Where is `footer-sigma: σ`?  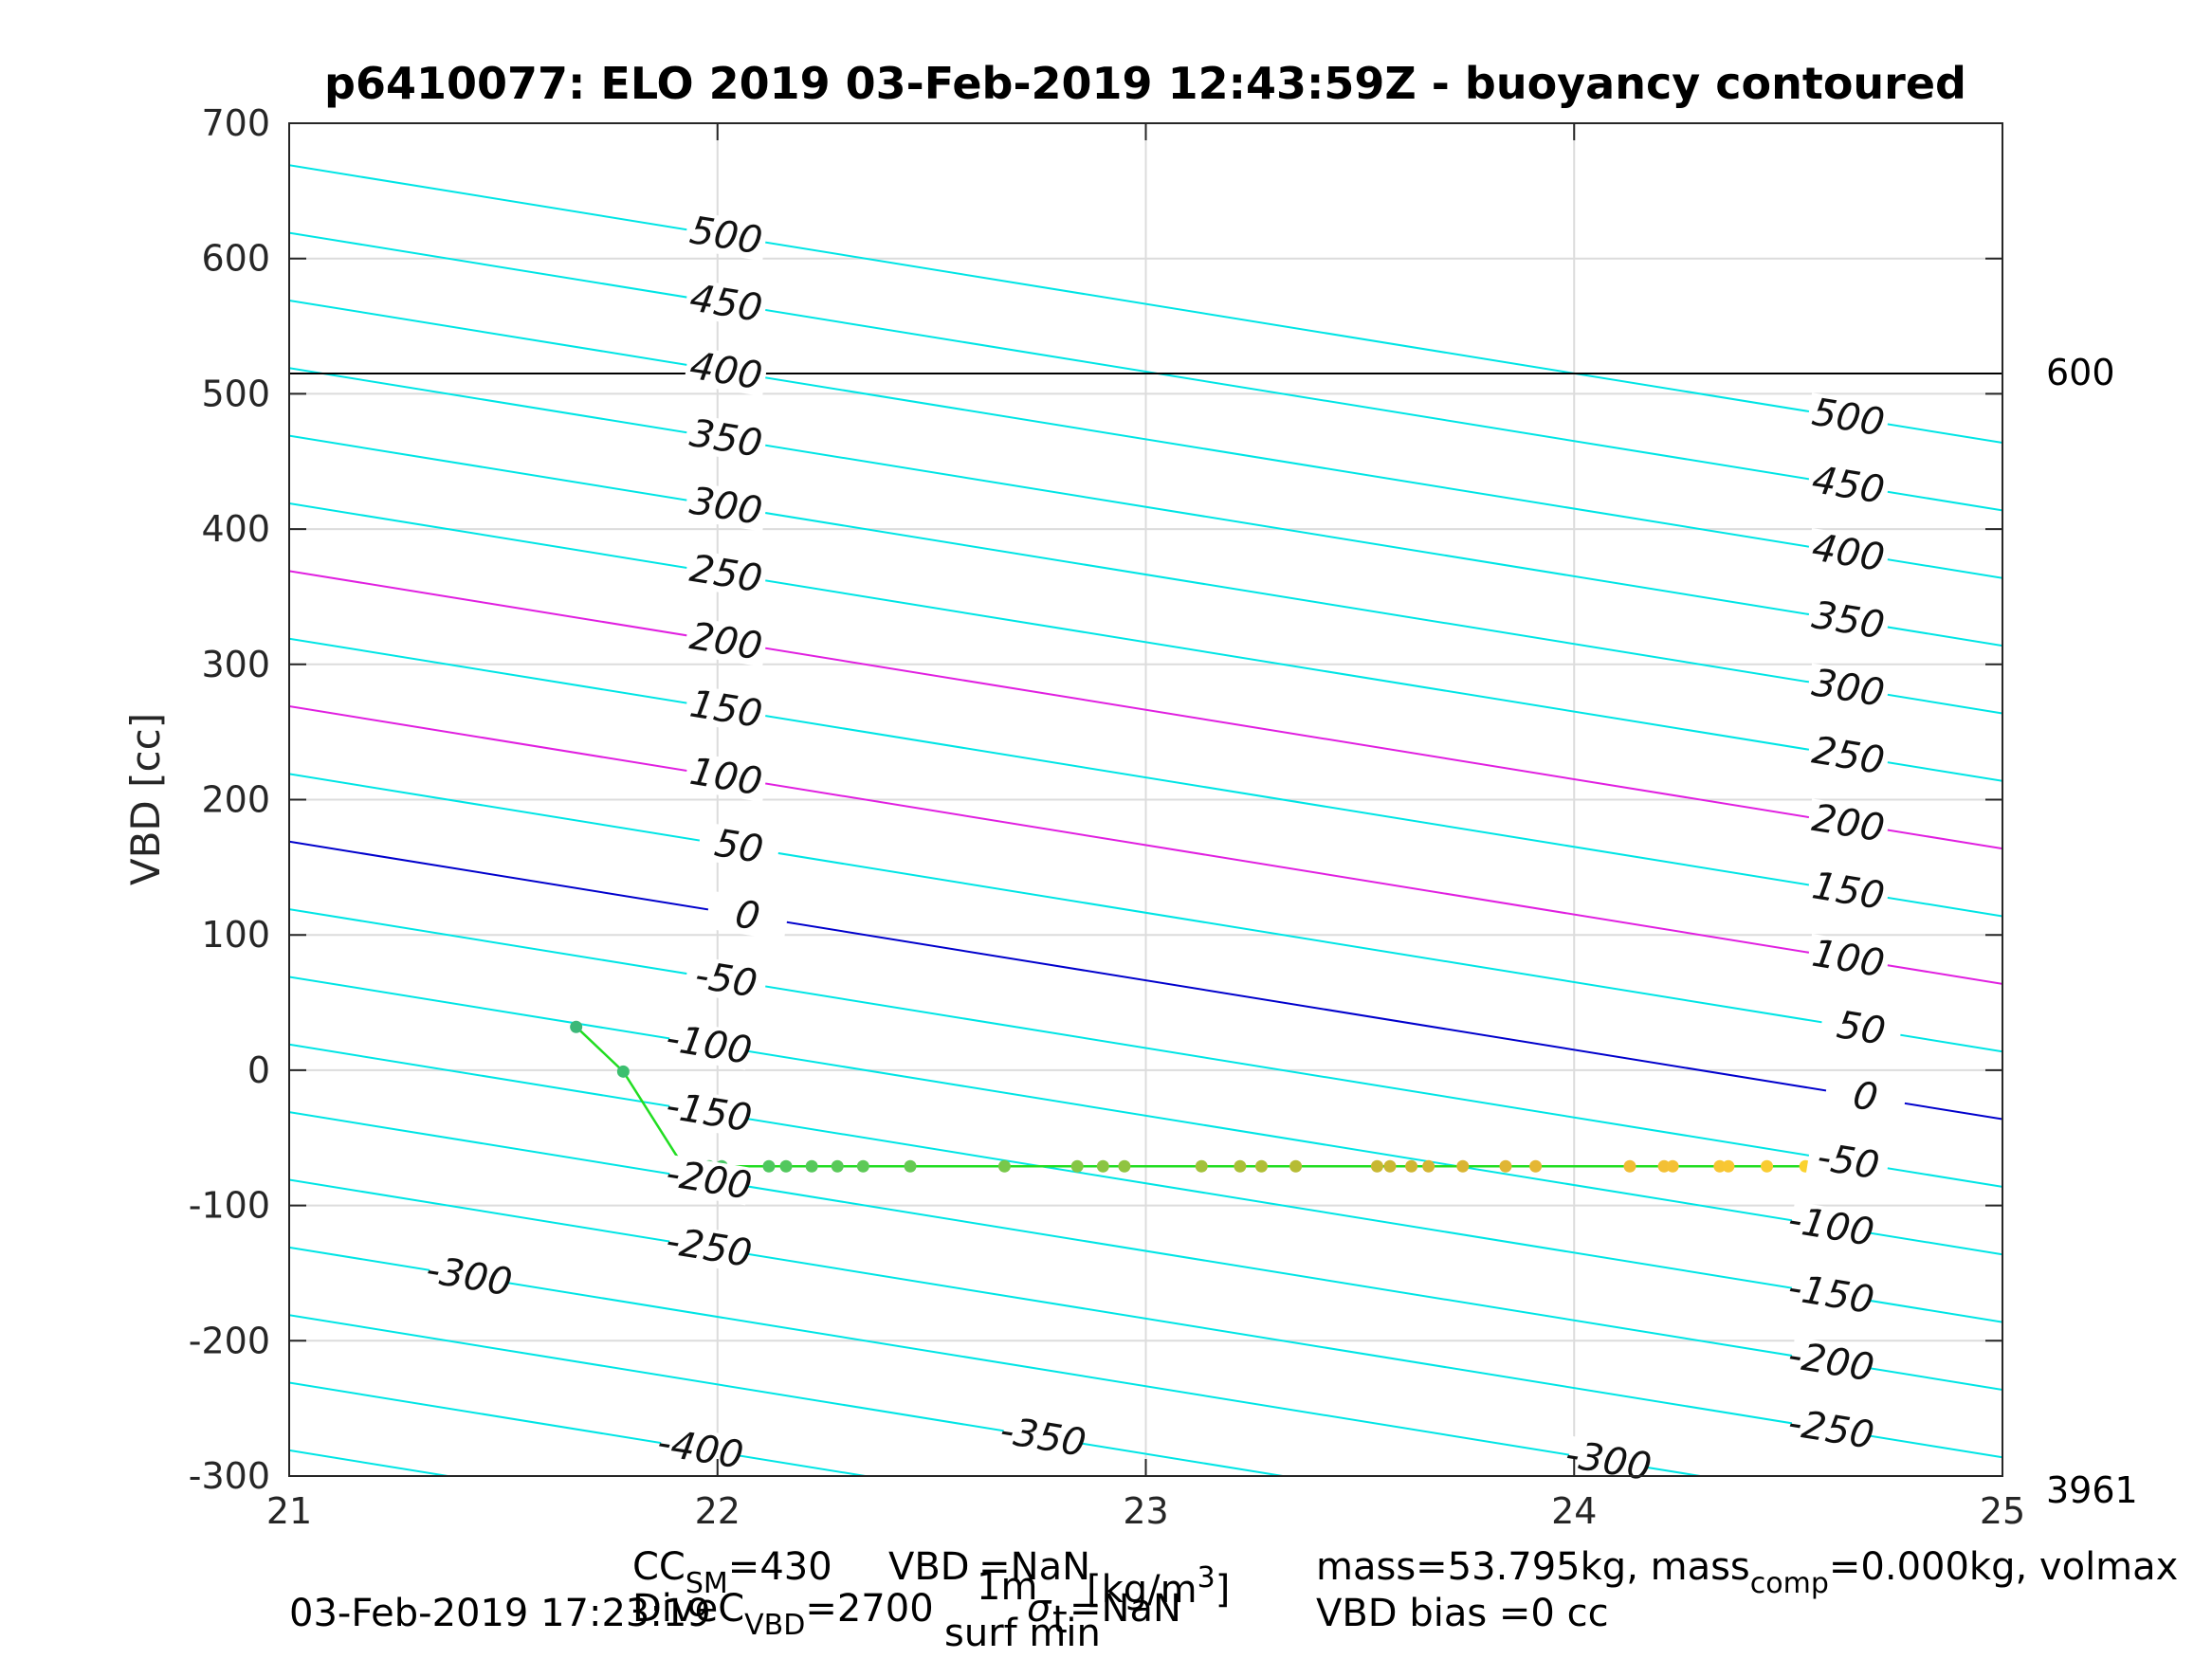 footer-sigma: σ is located at coordinates (1039, 1609).